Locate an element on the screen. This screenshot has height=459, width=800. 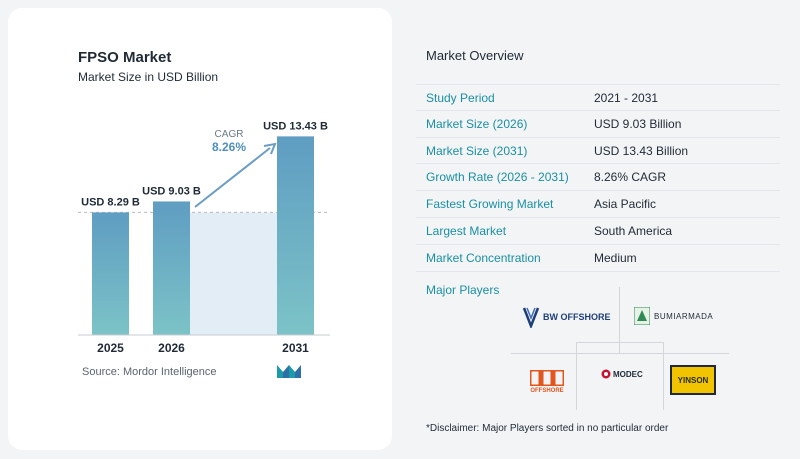
overview-value: Asia Pacific is located at coordinates (625, 204).